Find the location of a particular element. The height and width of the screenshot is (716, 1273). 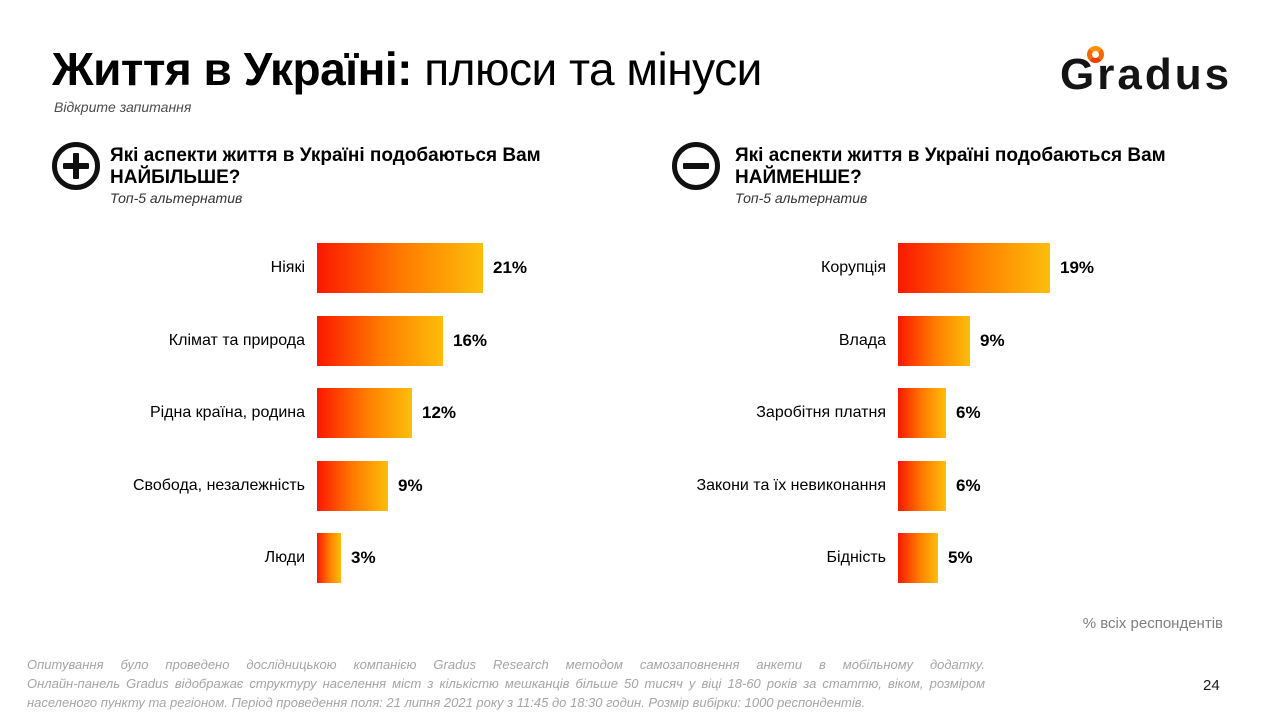

chart-row: Влада 9% is located at coordinates (874, 340).